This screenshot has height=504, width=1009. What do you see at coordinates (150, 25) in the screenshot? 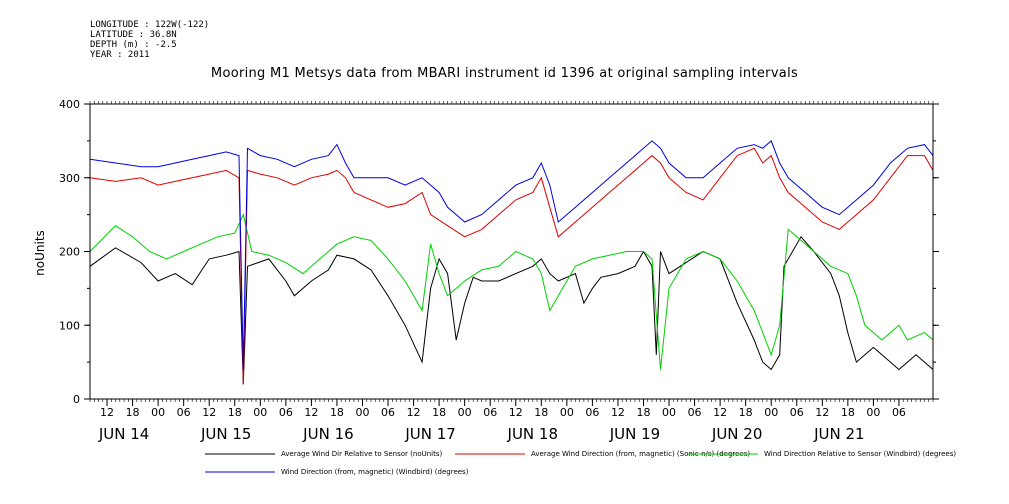
I see `longitude-text: LONGITUDE : 122W(-122)` at bounding box center [150, 25].